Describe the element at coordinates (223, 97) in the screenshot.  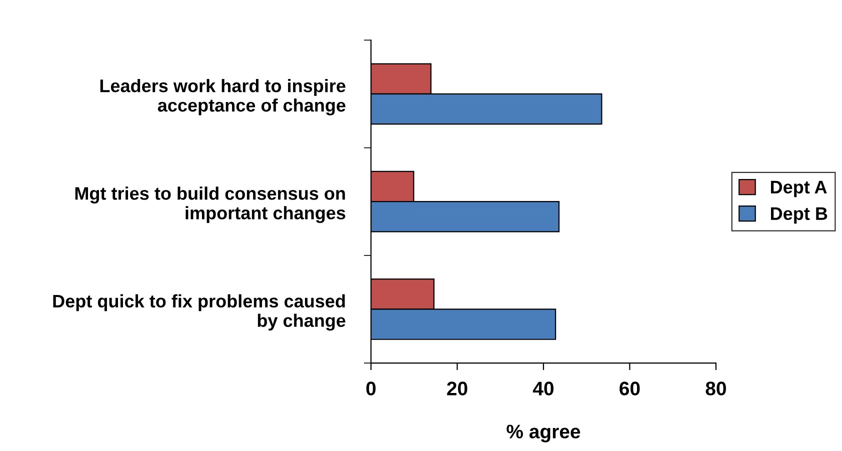
I see `y-tick-label: Leaders work hard to inspire acceptance of change` at that location.